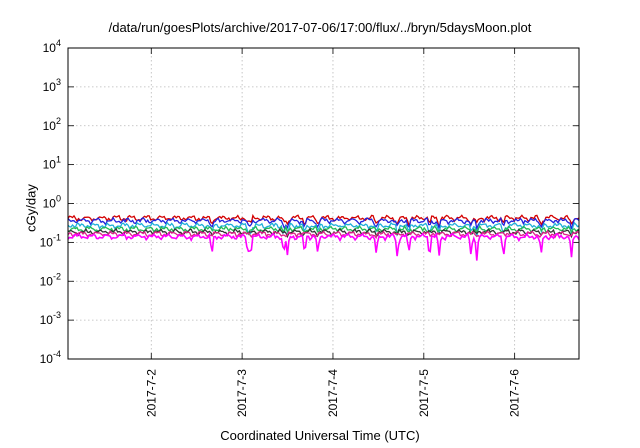 The height and width of the screenshot is (448, 640). Describe the element at coordinates (242, 393) in the screenshot. I see `x-tick-label: 2017-7-3` at that location.